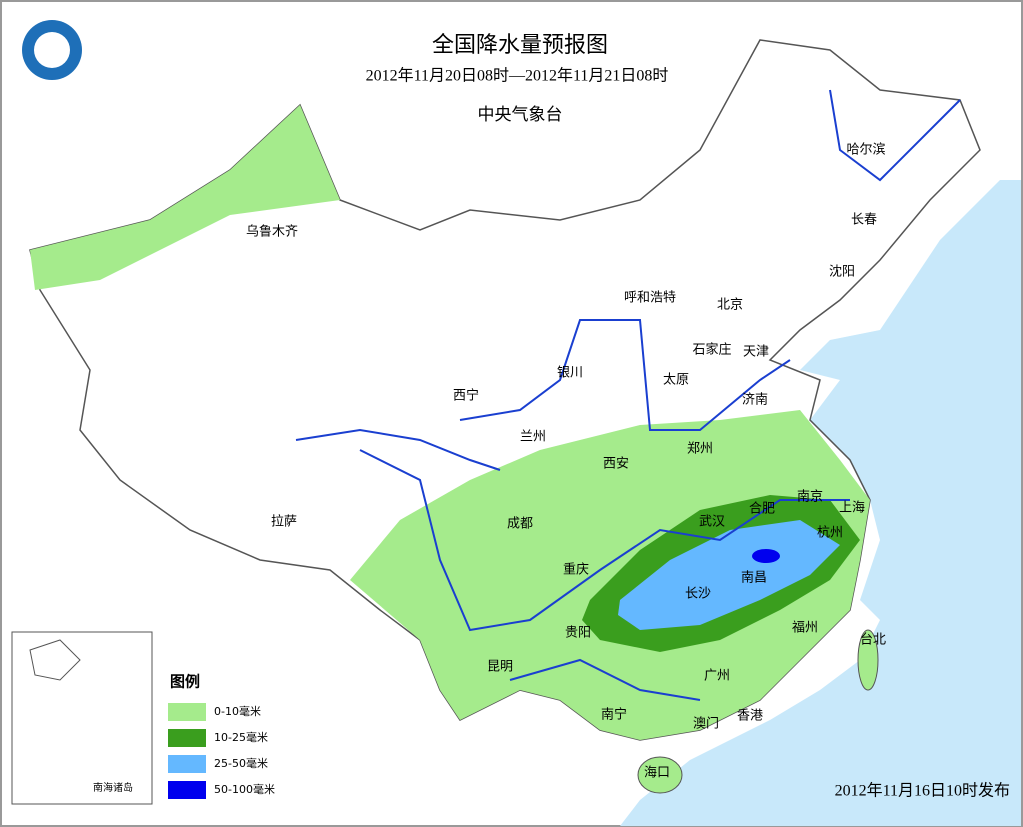 The image size is (1023, 827). What do you see at coordinates (754, 578) in the screenshot?
I see `city-label: 南昌` at bounding box center [754, 578].